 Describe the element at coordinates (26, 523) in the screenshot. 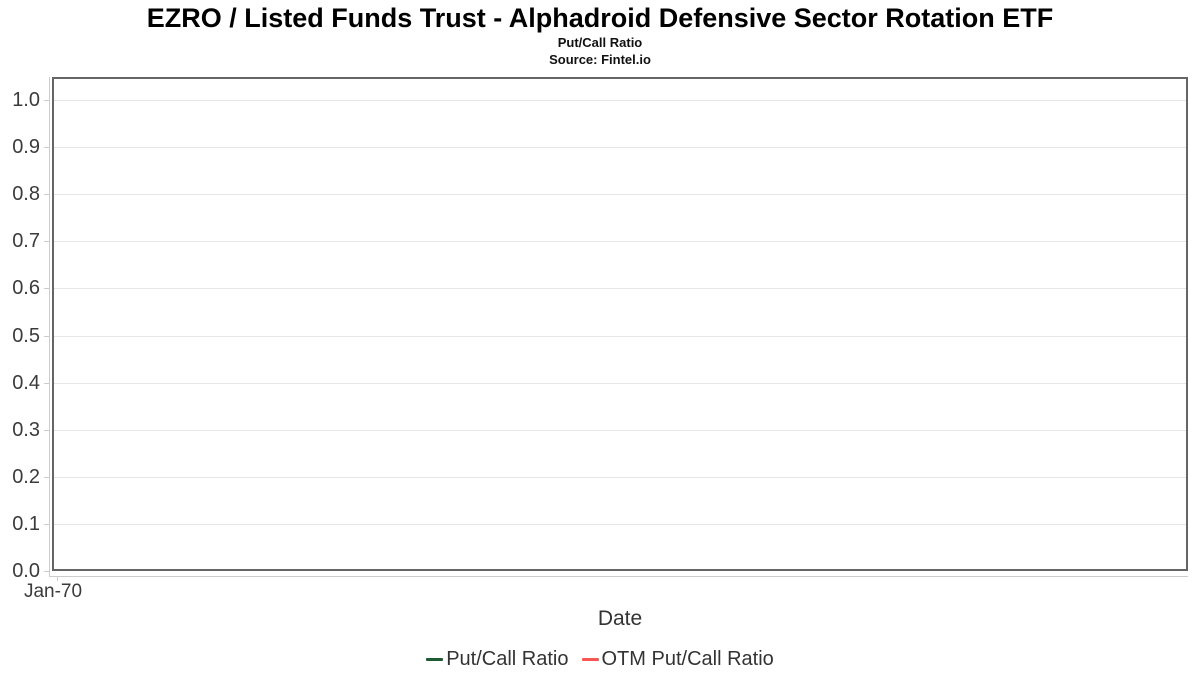

I see `y-axis-tick-label: 0.1` at that location.